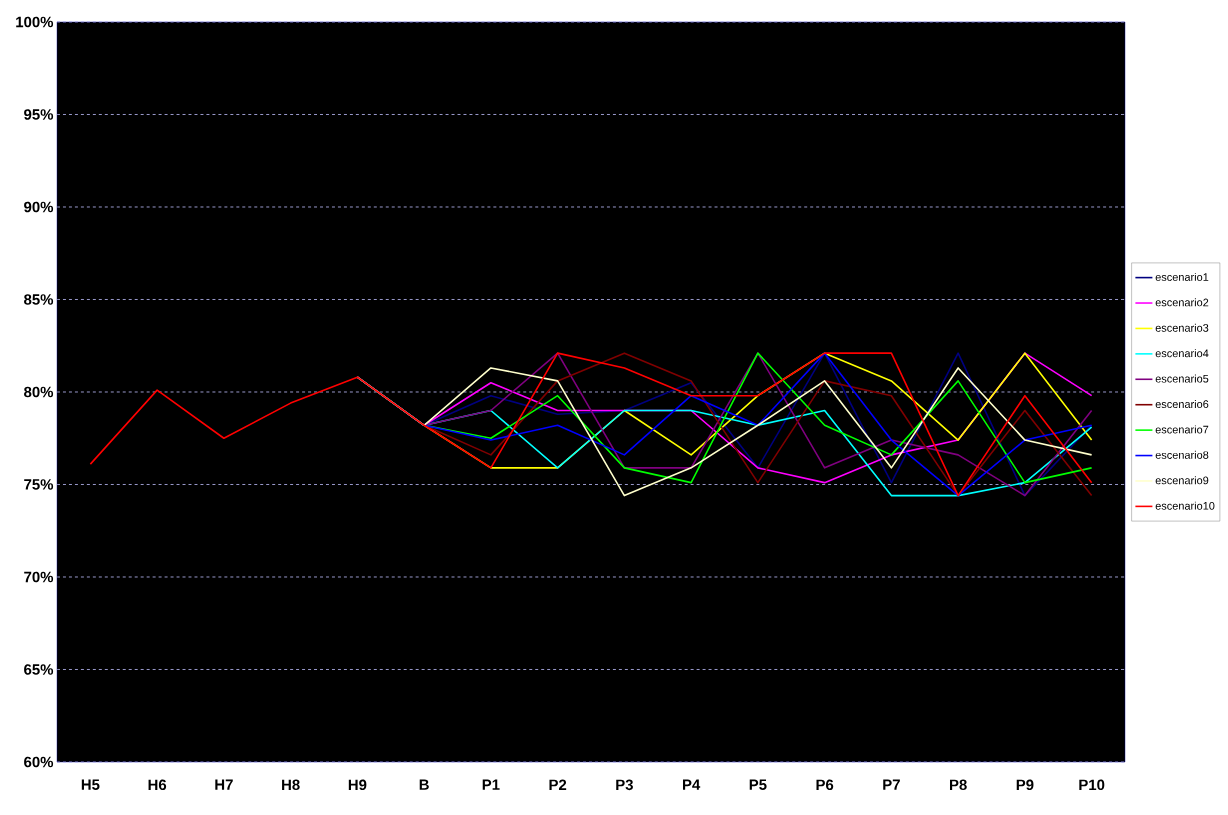 The width and height of the screenshot is (1228, 815). Describe the element at coordinates (1182, 353) in the screenshot. I see `legend-label: escenario4` at that location.